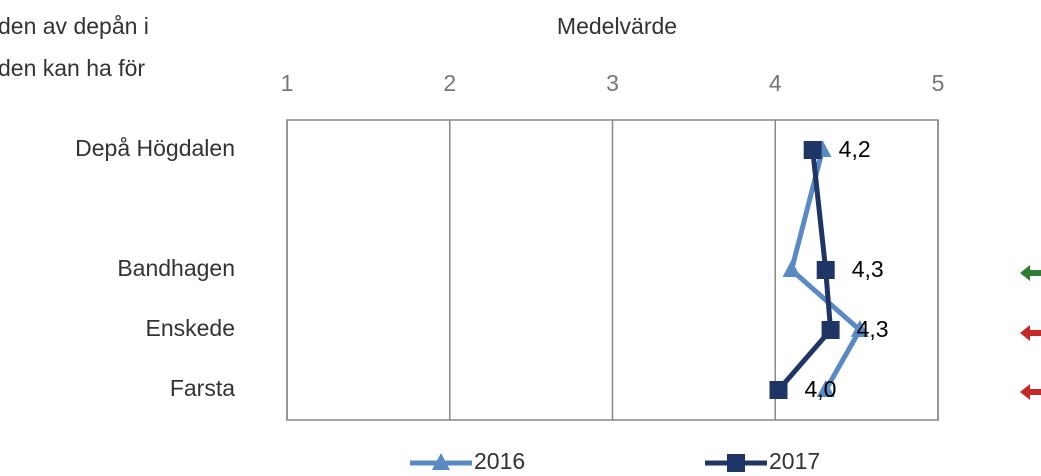  I want to click on x-tick-label: 1, so click(287, 83).